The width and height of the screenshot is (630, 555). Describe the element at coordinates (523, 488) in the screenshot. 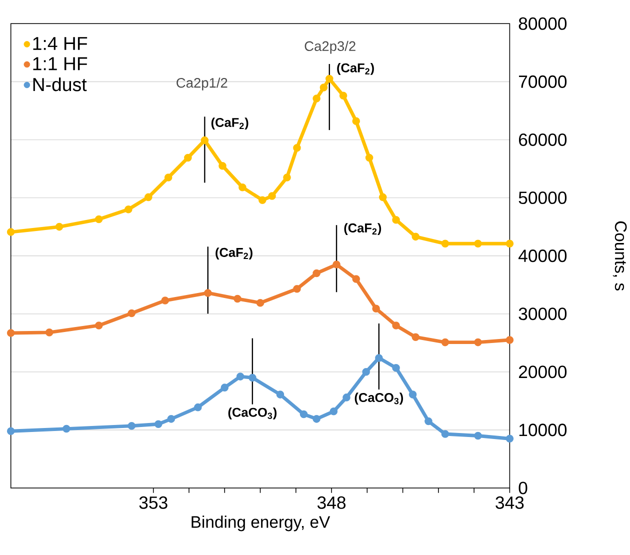

I see `y-tick-label: 0` at that location.